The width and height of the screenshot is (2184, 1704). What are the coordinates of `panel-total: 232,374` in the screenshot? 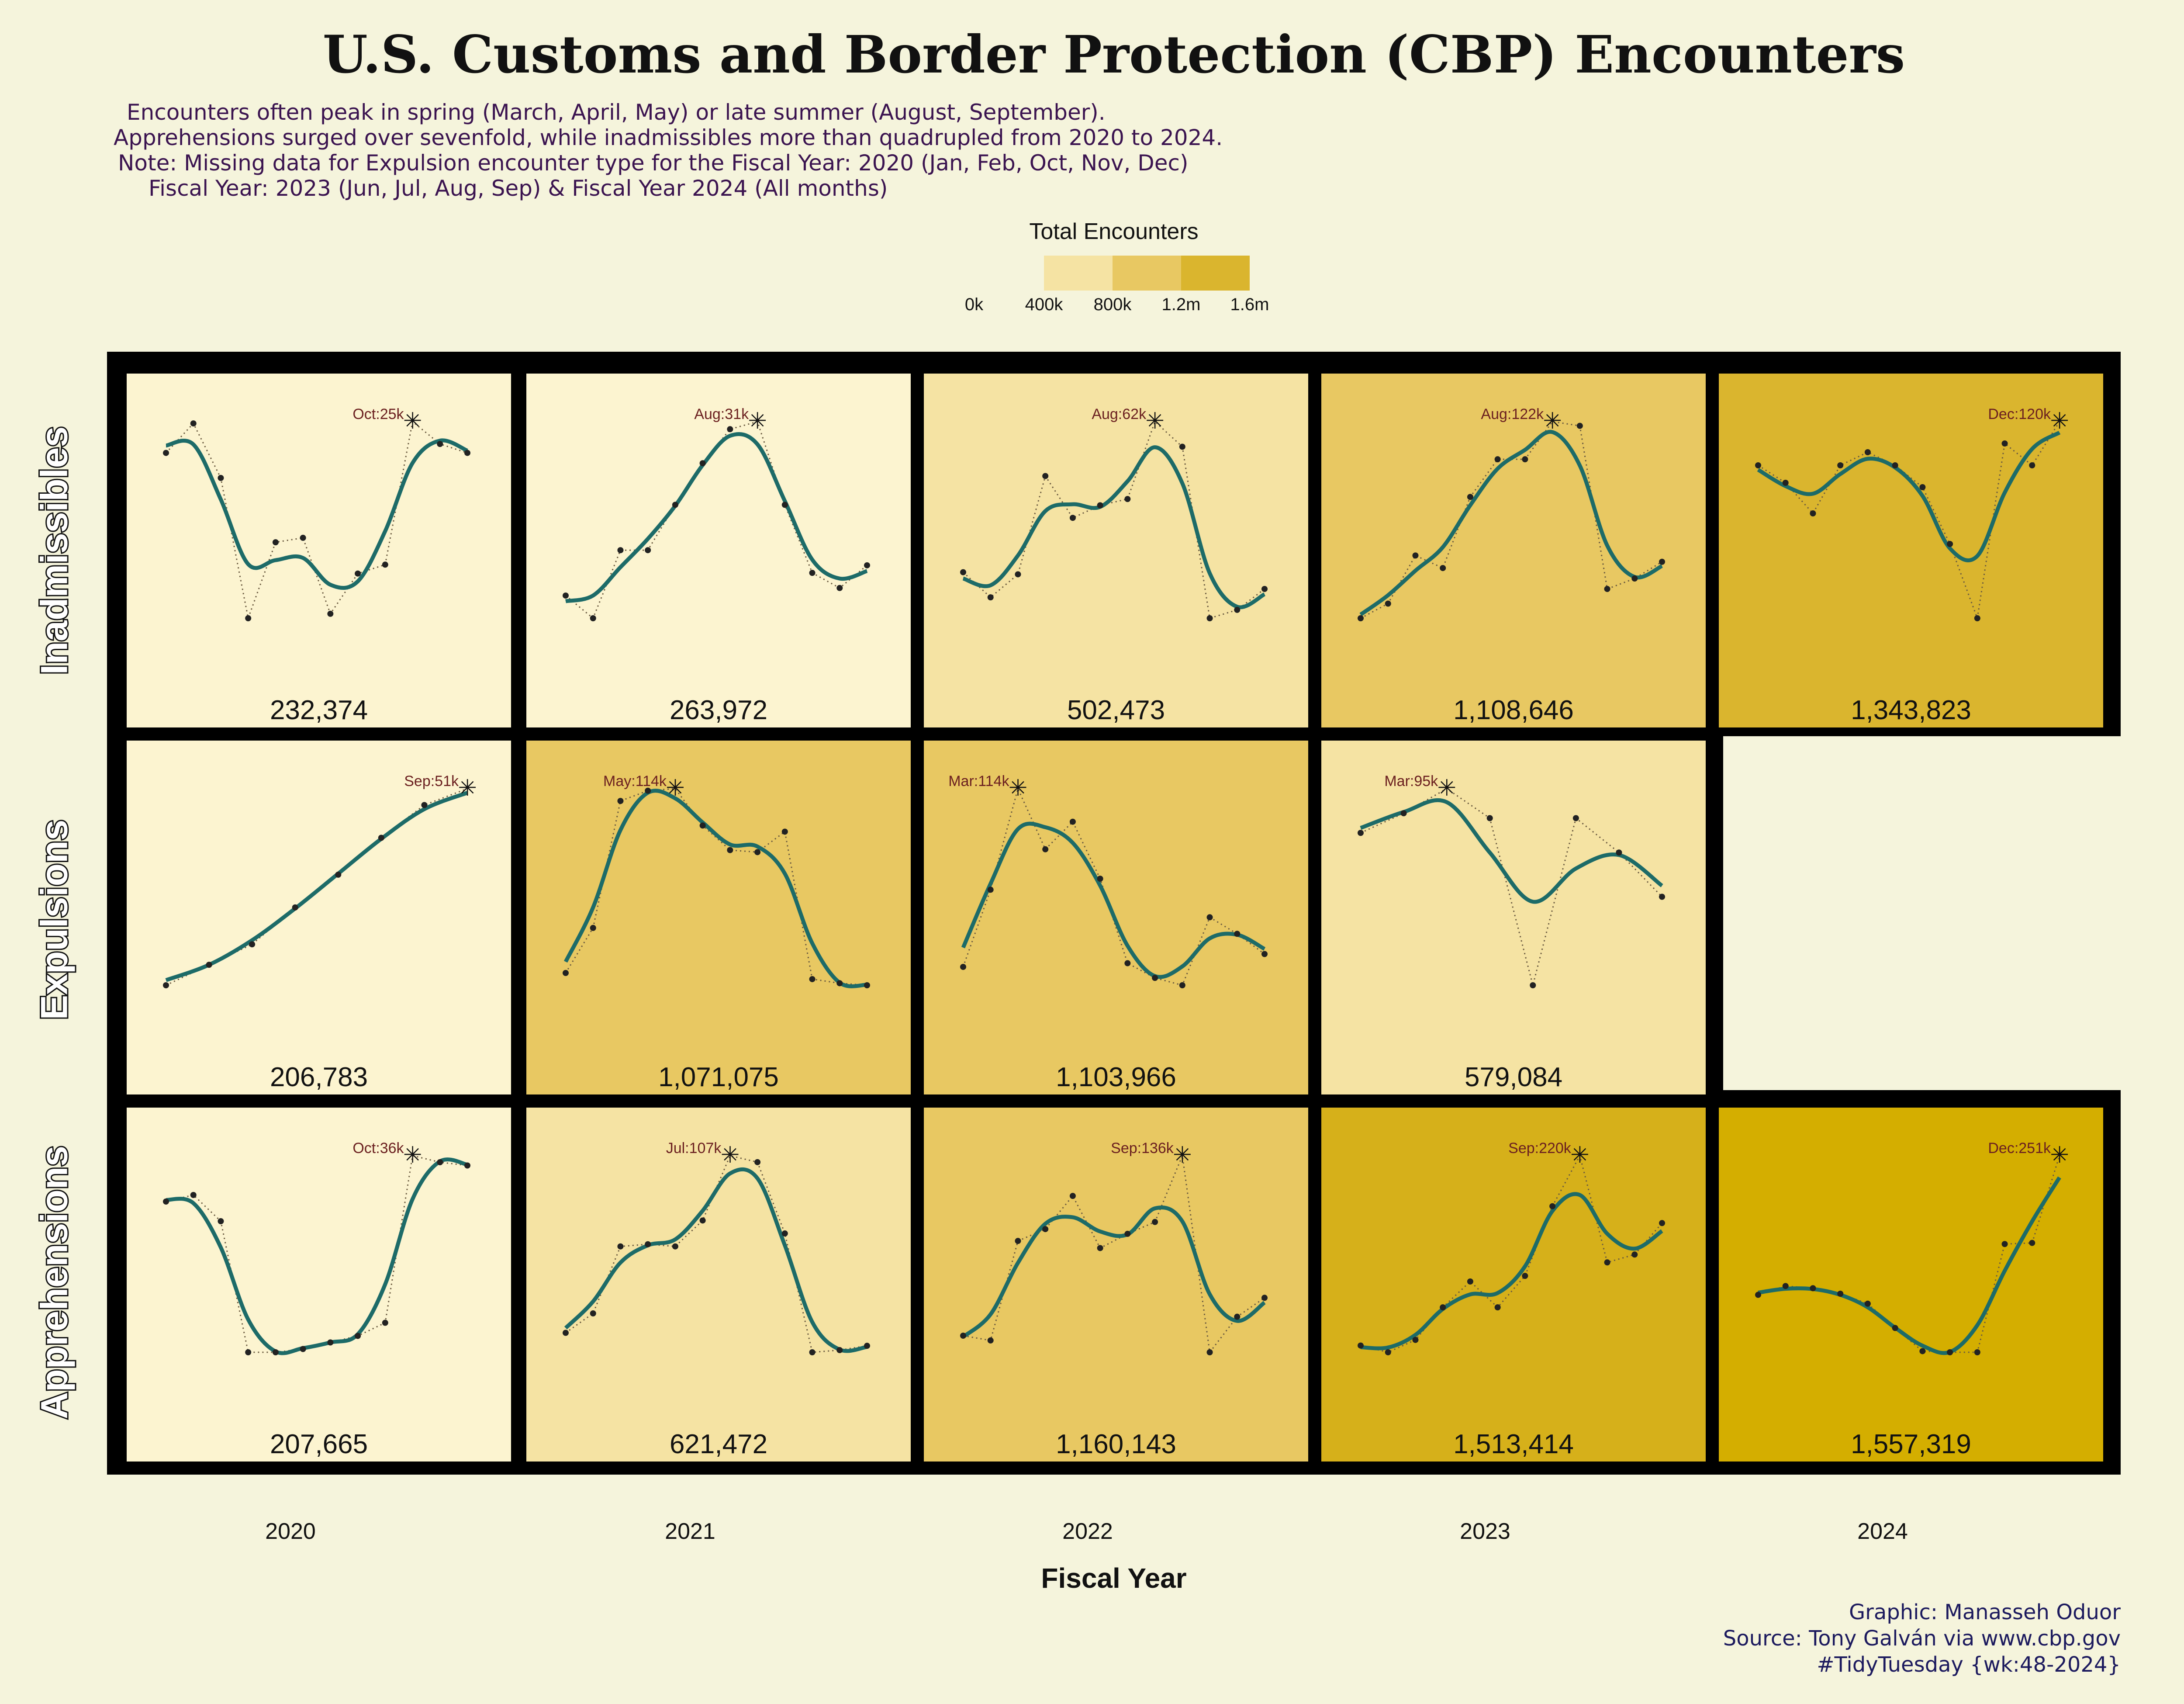 It's located at (319, 710).